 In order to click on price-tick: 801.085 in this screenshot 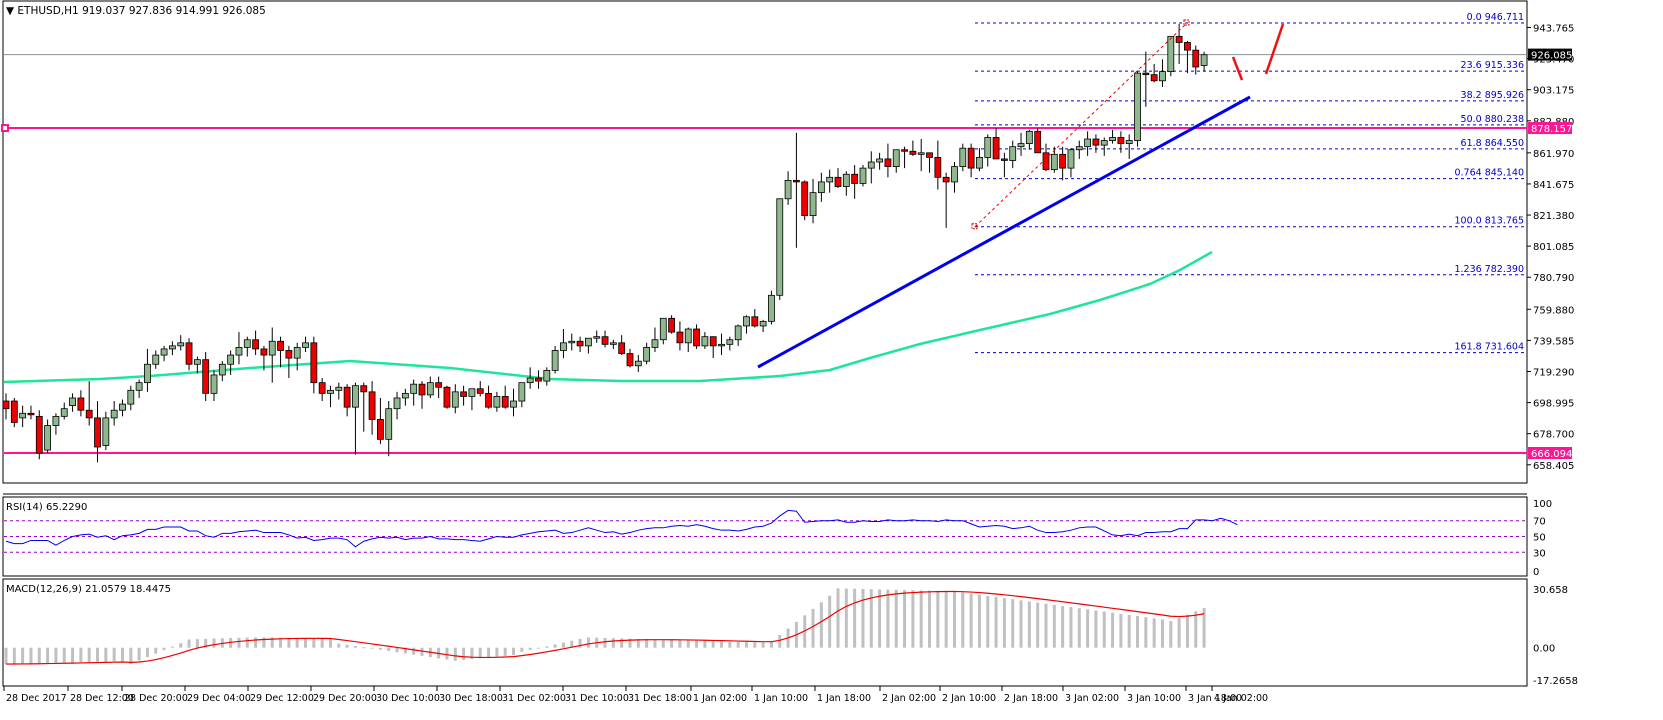, I will do `click(1553, 247)`.